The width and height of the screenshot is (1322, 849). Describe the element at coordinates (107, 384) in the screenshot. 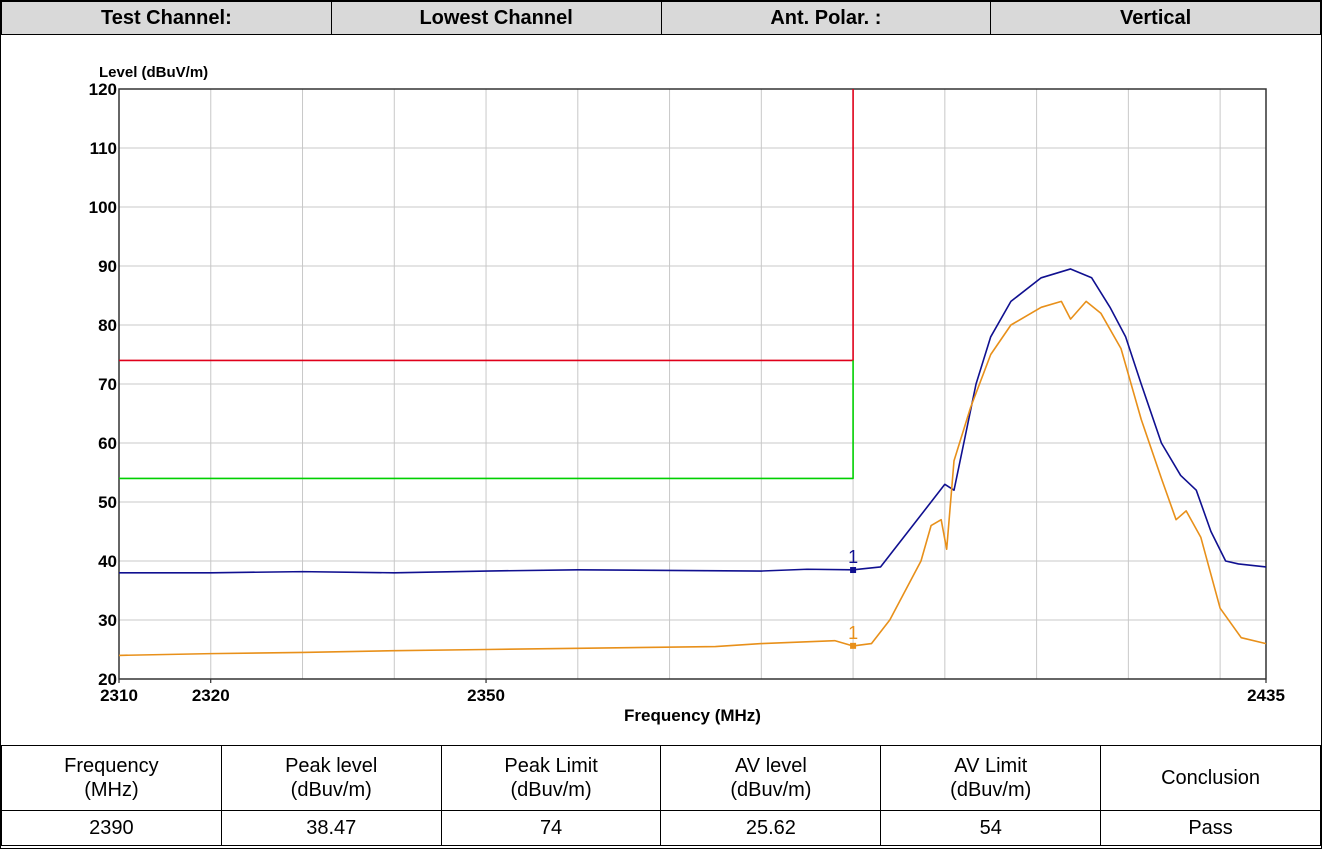

I see `y-tick-label: 70` at that location.